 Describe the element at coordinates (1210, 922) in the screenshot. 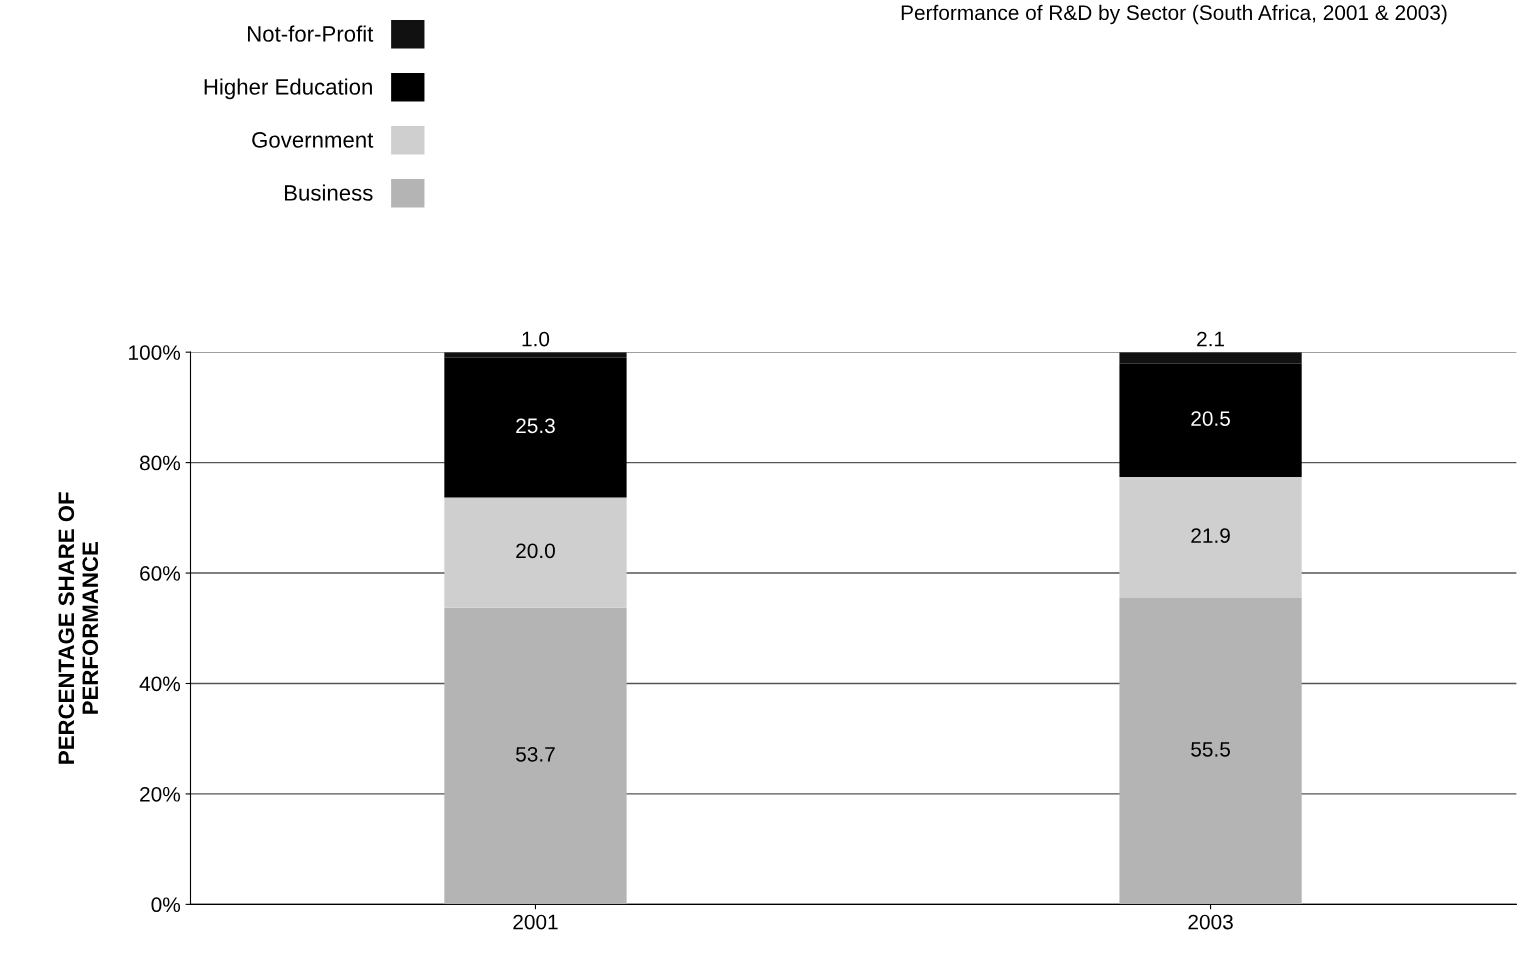

I see `x-tick-label: 2003` at that location.